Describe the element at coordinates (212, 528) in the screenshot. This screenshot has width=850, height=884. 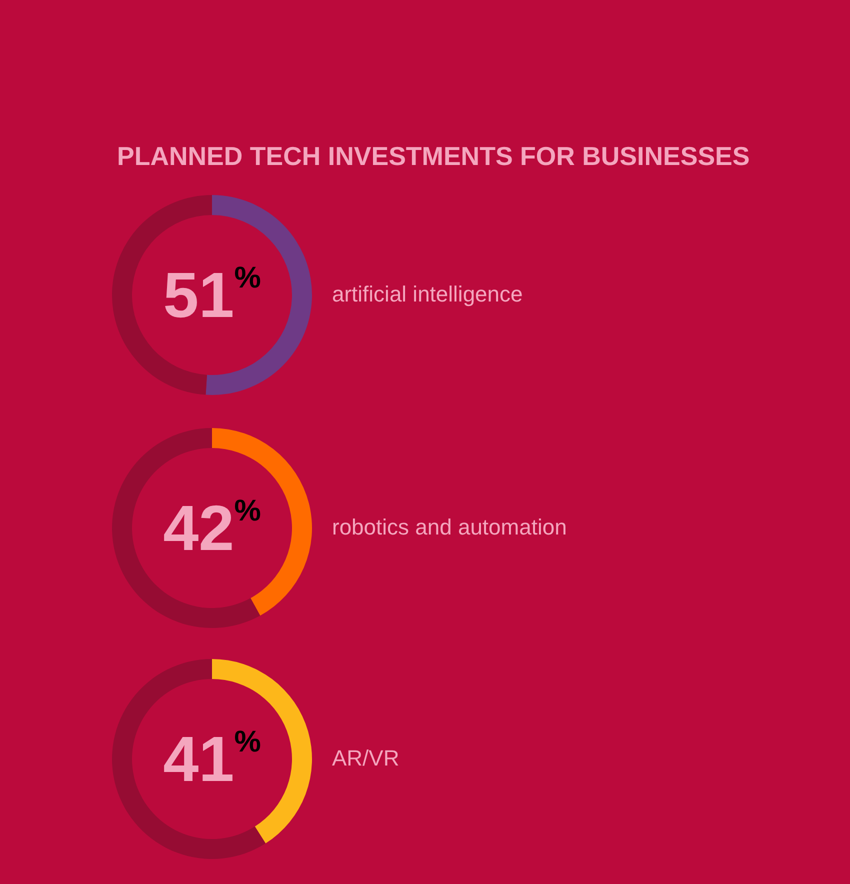
I see `data-label: 42%` at that location.